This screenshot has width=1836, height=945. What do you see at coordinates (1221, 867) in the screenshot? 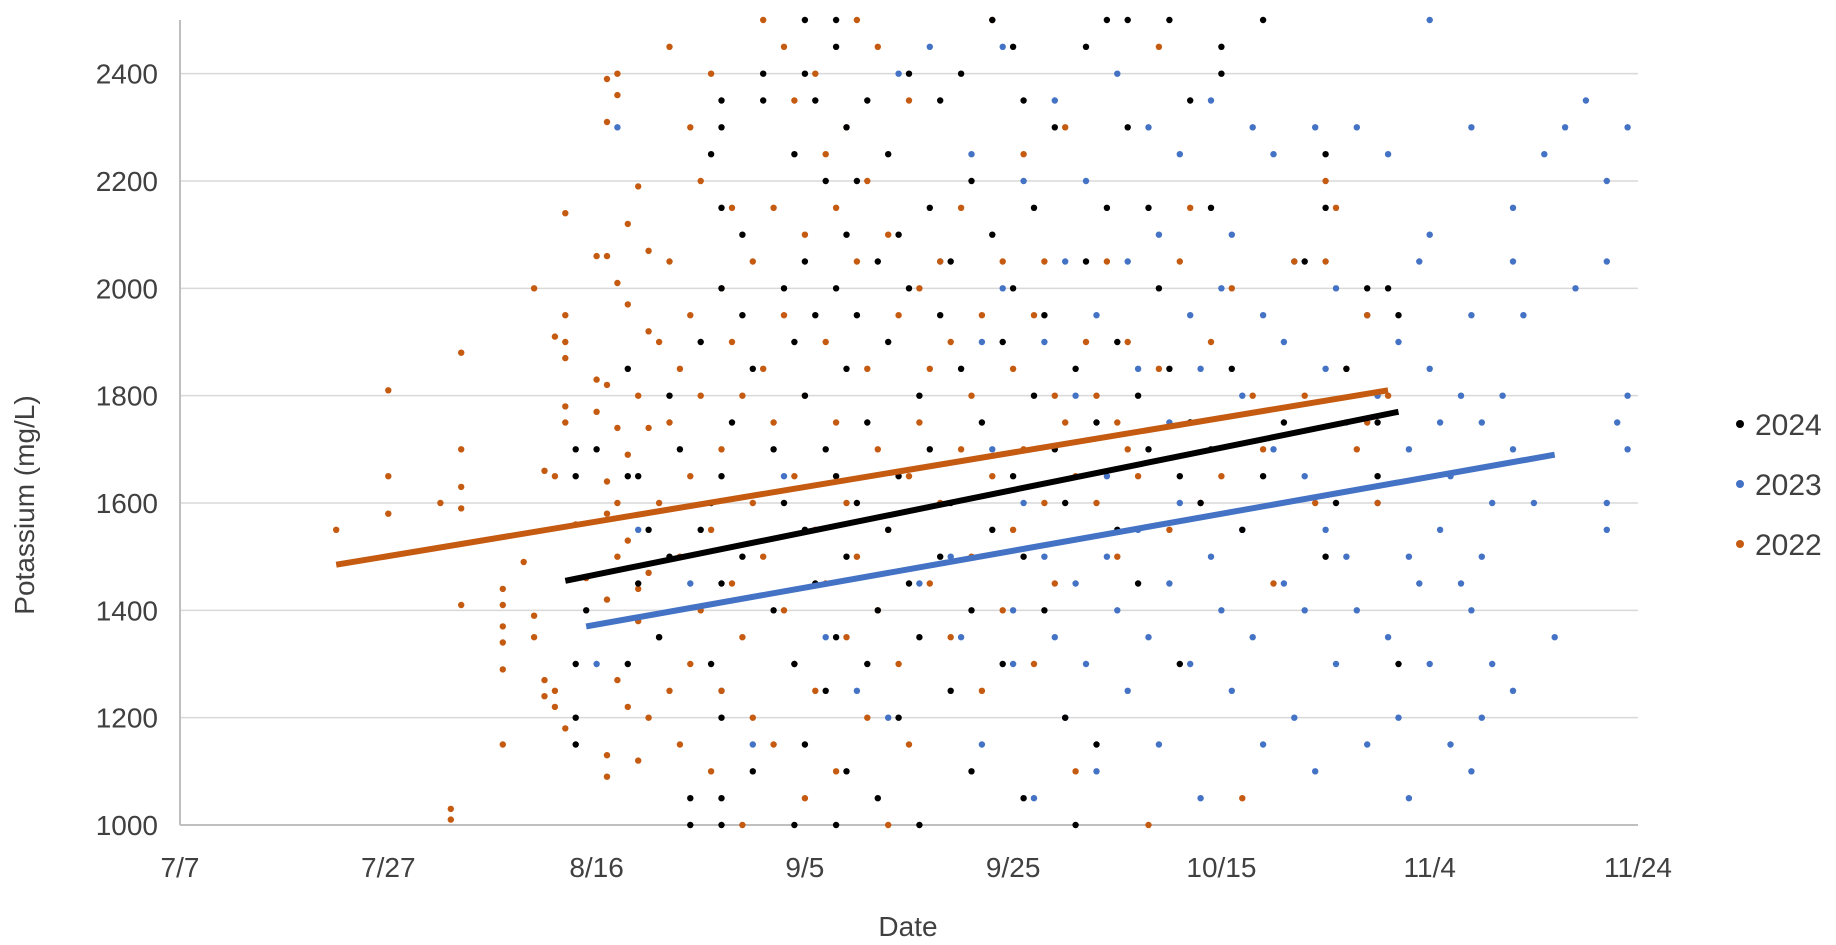
I see `x-tick-label-10-15: 10/15` at bounding box center [1221, 867].